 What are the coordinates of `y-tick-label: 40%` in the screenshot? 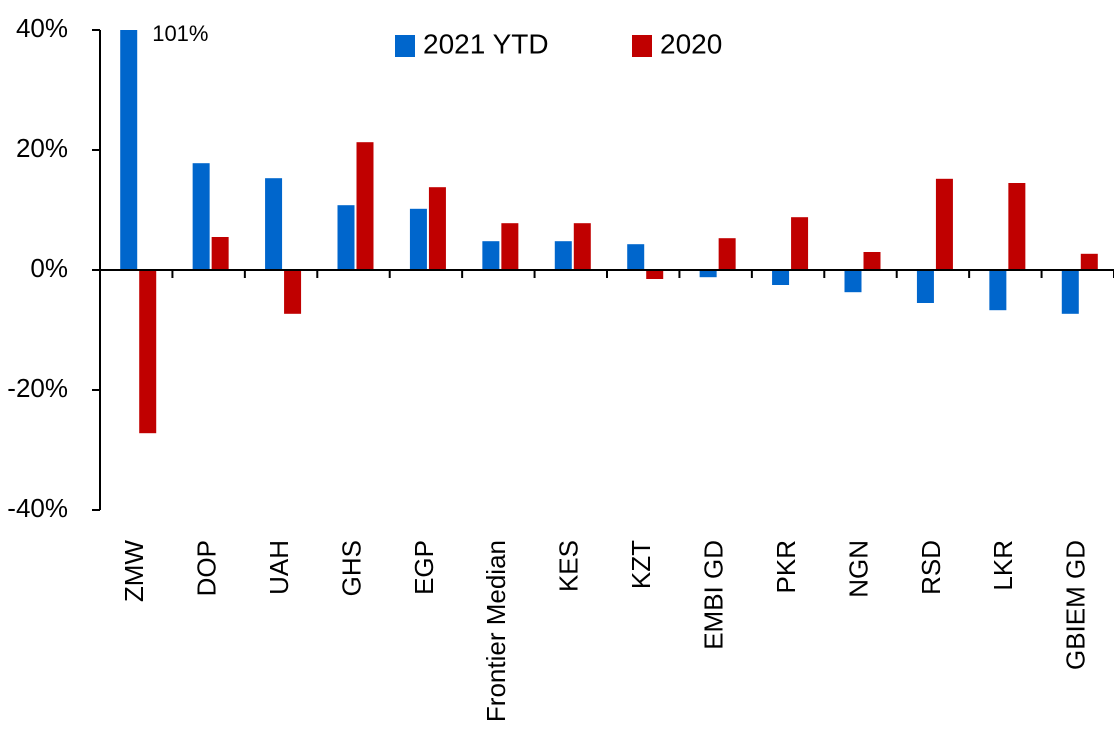 It's located at (42, 28).